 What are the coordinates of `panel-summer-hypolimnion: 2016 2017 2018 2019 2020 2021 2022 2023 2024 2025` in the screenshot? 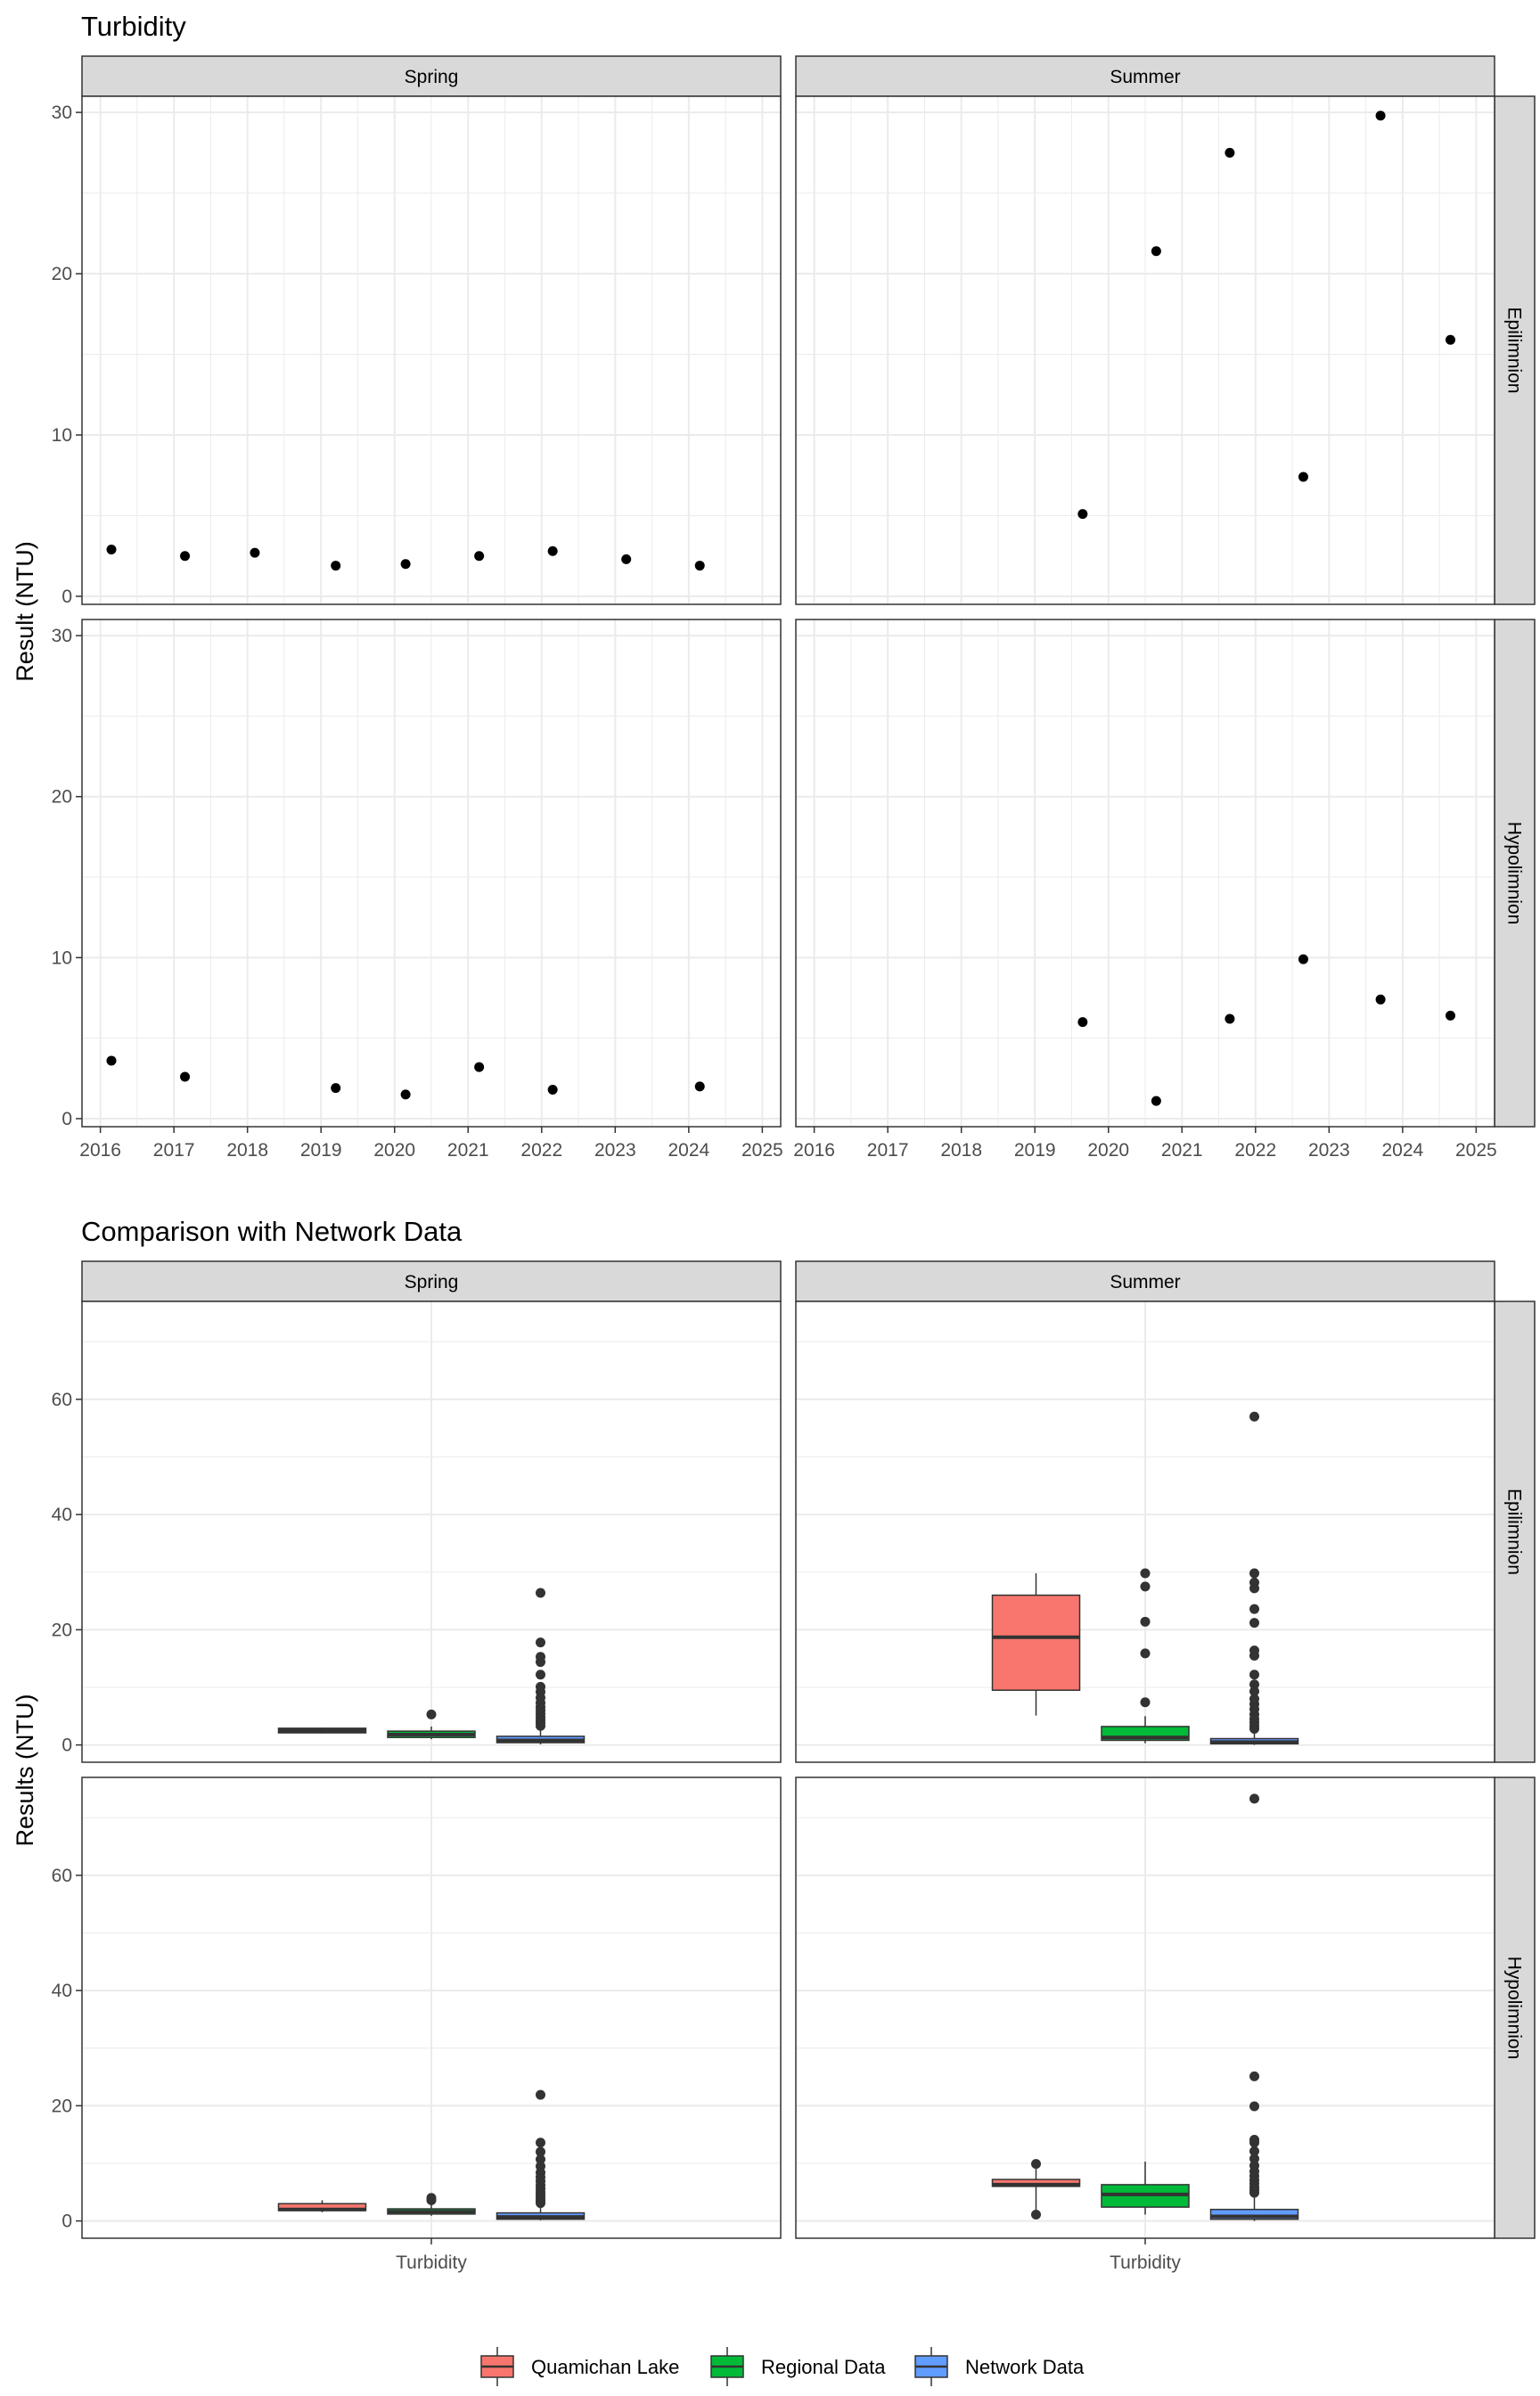 It's located at (1145, 890).